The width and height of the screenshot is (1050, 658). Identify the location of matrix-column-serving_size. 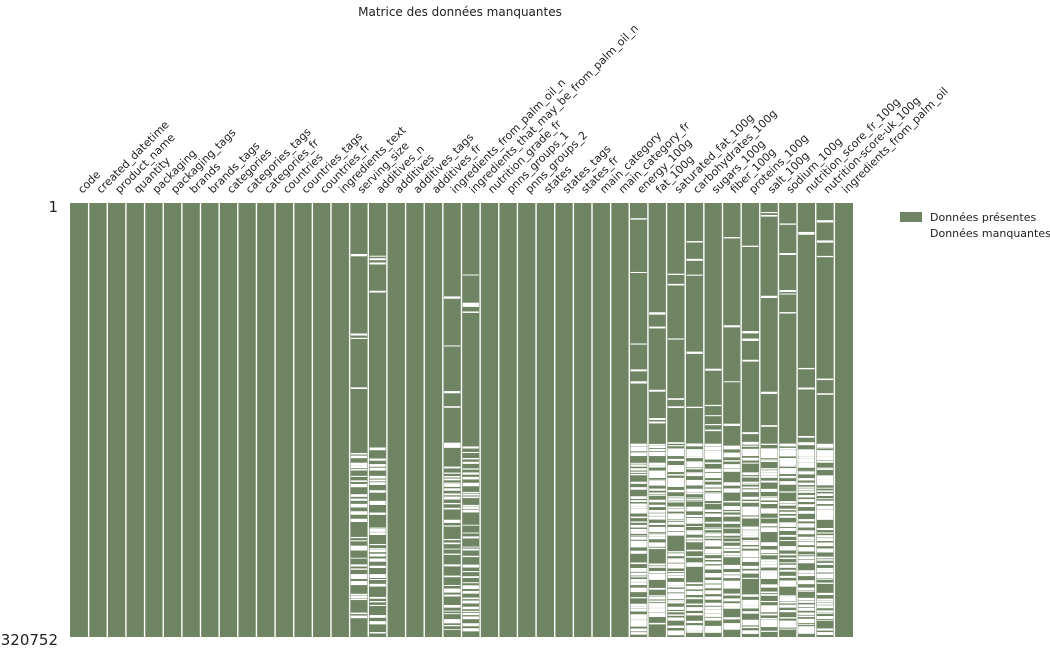
(359, 420).